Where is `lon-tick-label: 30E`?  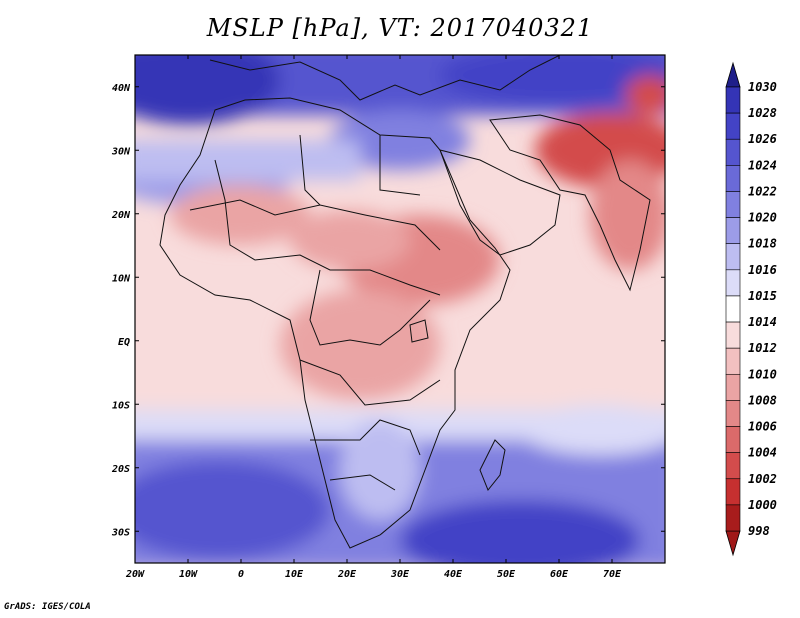
lon-tick-label: 30E is located at coordinates (400, 574).